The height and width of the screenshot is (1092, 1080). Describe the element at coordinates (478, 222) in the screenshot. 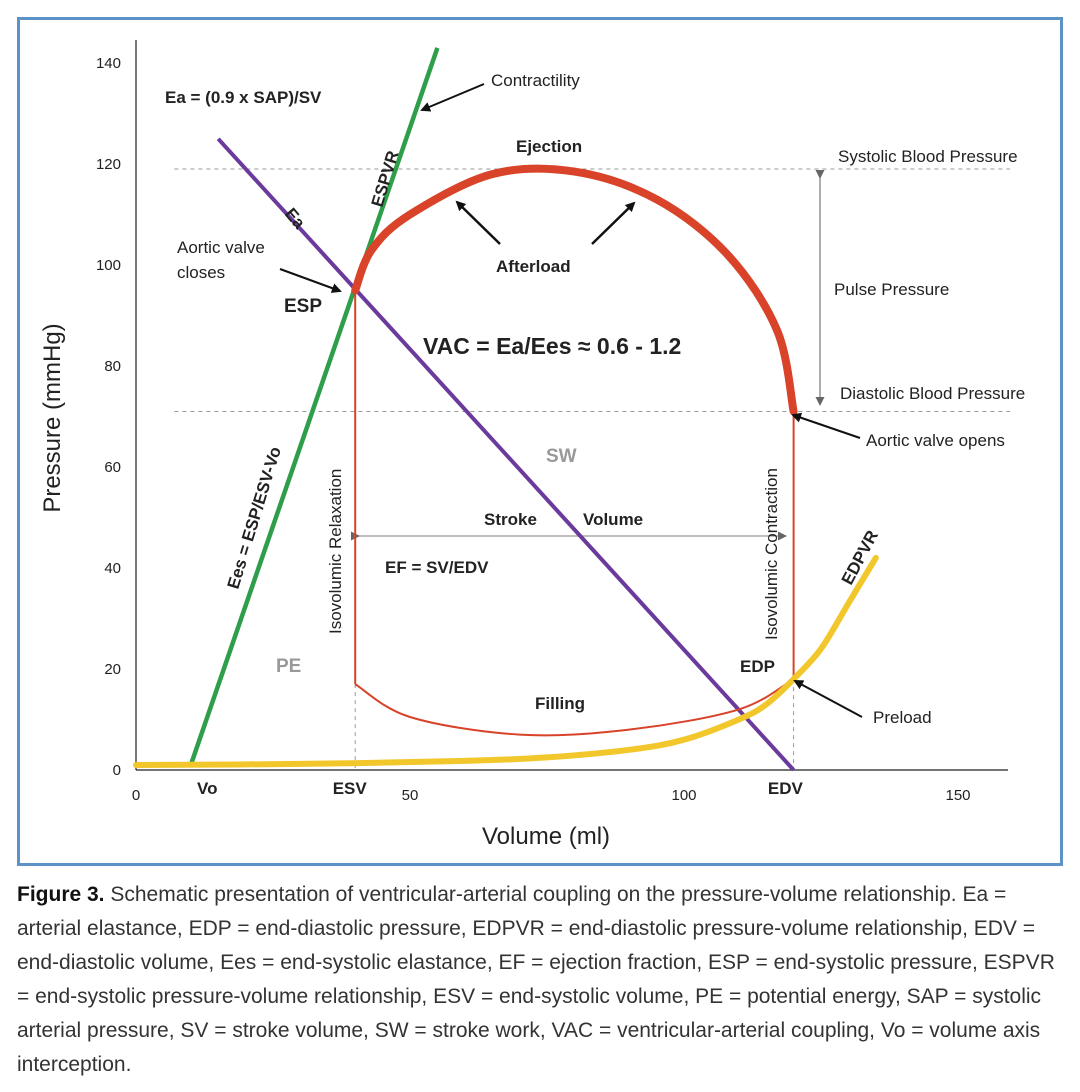

I see `afterload-arrow-left` at that location.